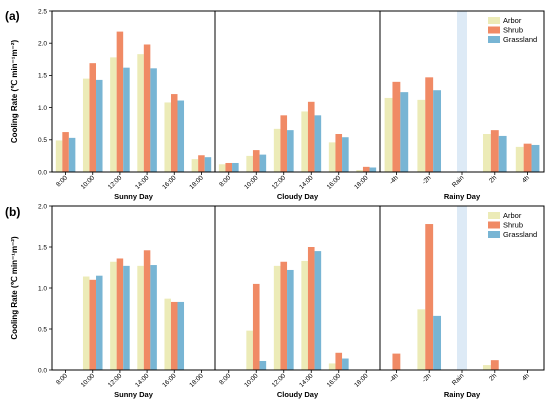 This screenshot has height=407, width=550. I want to click on panel-label: (b), so click(12, 212).